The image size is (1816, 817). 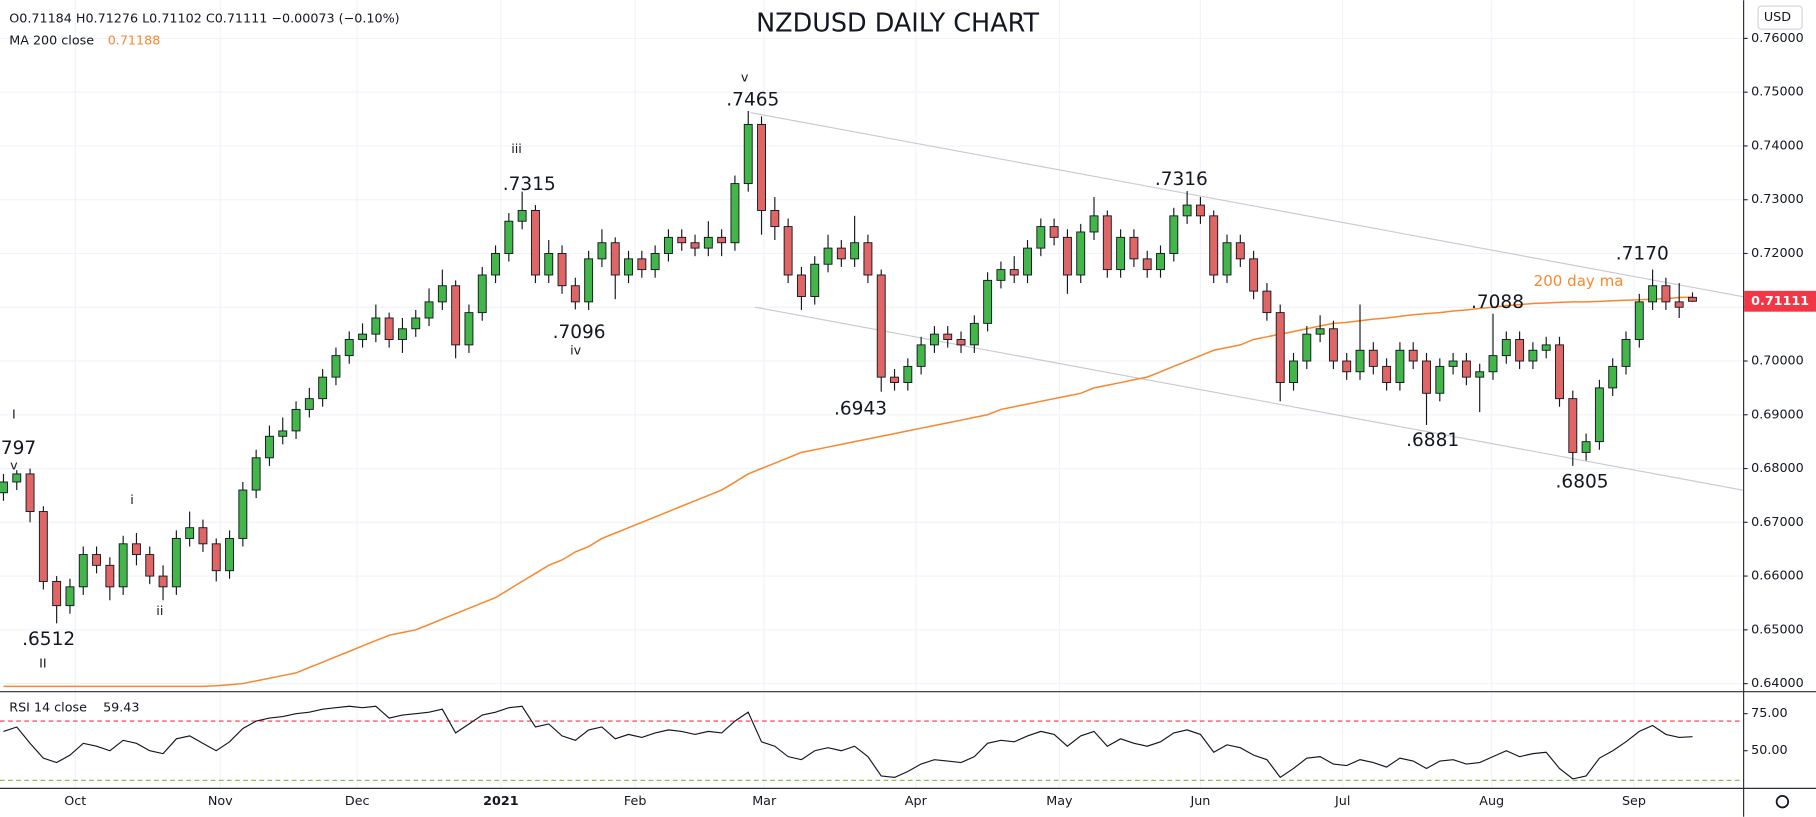 What do you see at coordinates (1769, 750) in the screenshot?
I see `y-tick-label: 50.00` at bounding box center [1769, 750].